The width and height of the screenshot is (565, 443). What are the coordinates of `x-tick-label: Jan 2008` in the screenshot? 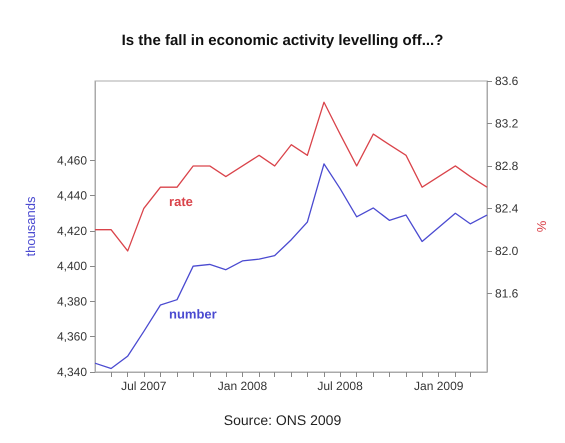 It's located at (243, 386).